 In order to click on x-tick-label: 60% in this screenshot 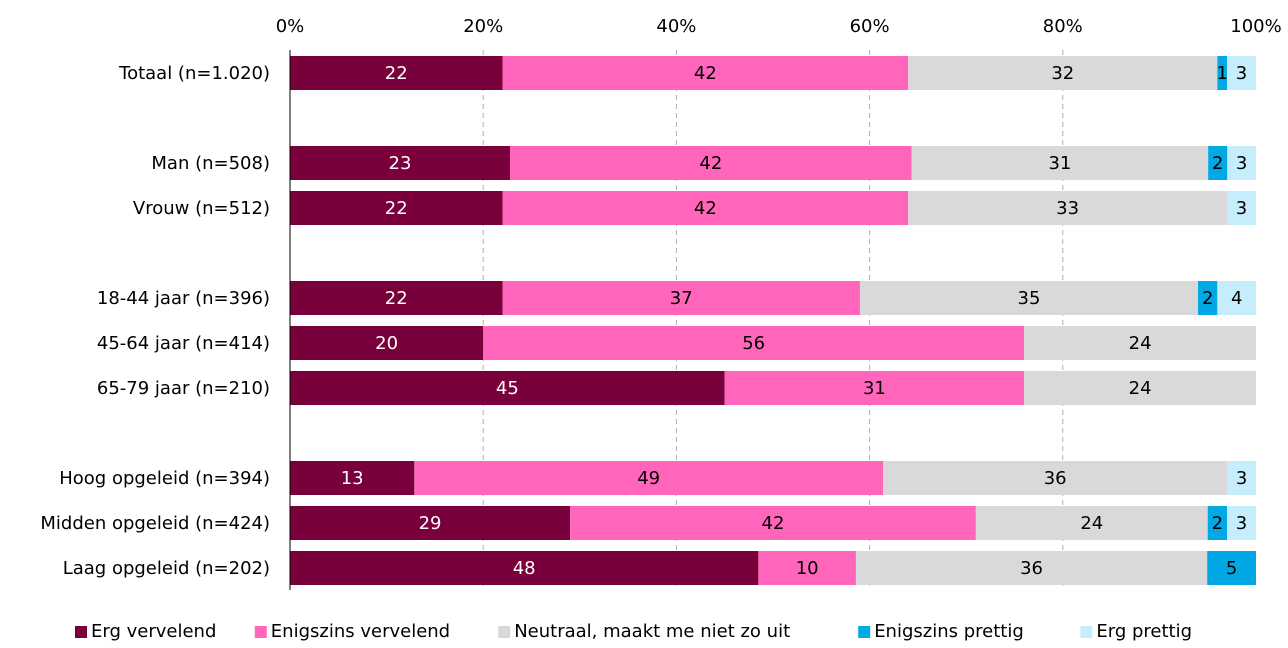, I will do `click(870, 26)`.